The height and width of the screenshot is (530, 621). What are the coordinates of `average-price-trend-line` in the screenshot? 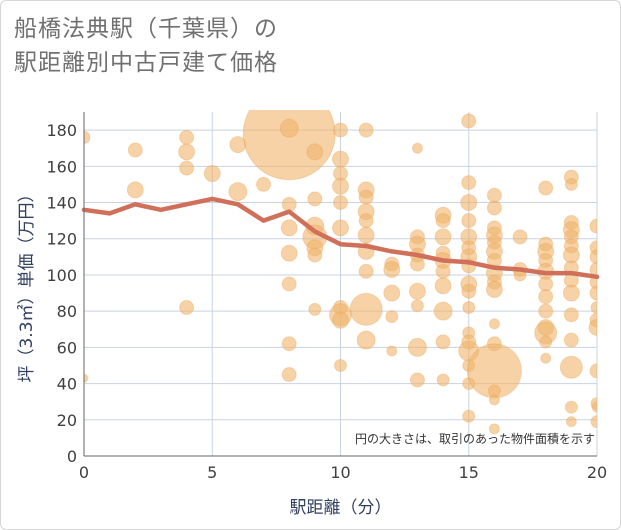 It's located at (340, 238).